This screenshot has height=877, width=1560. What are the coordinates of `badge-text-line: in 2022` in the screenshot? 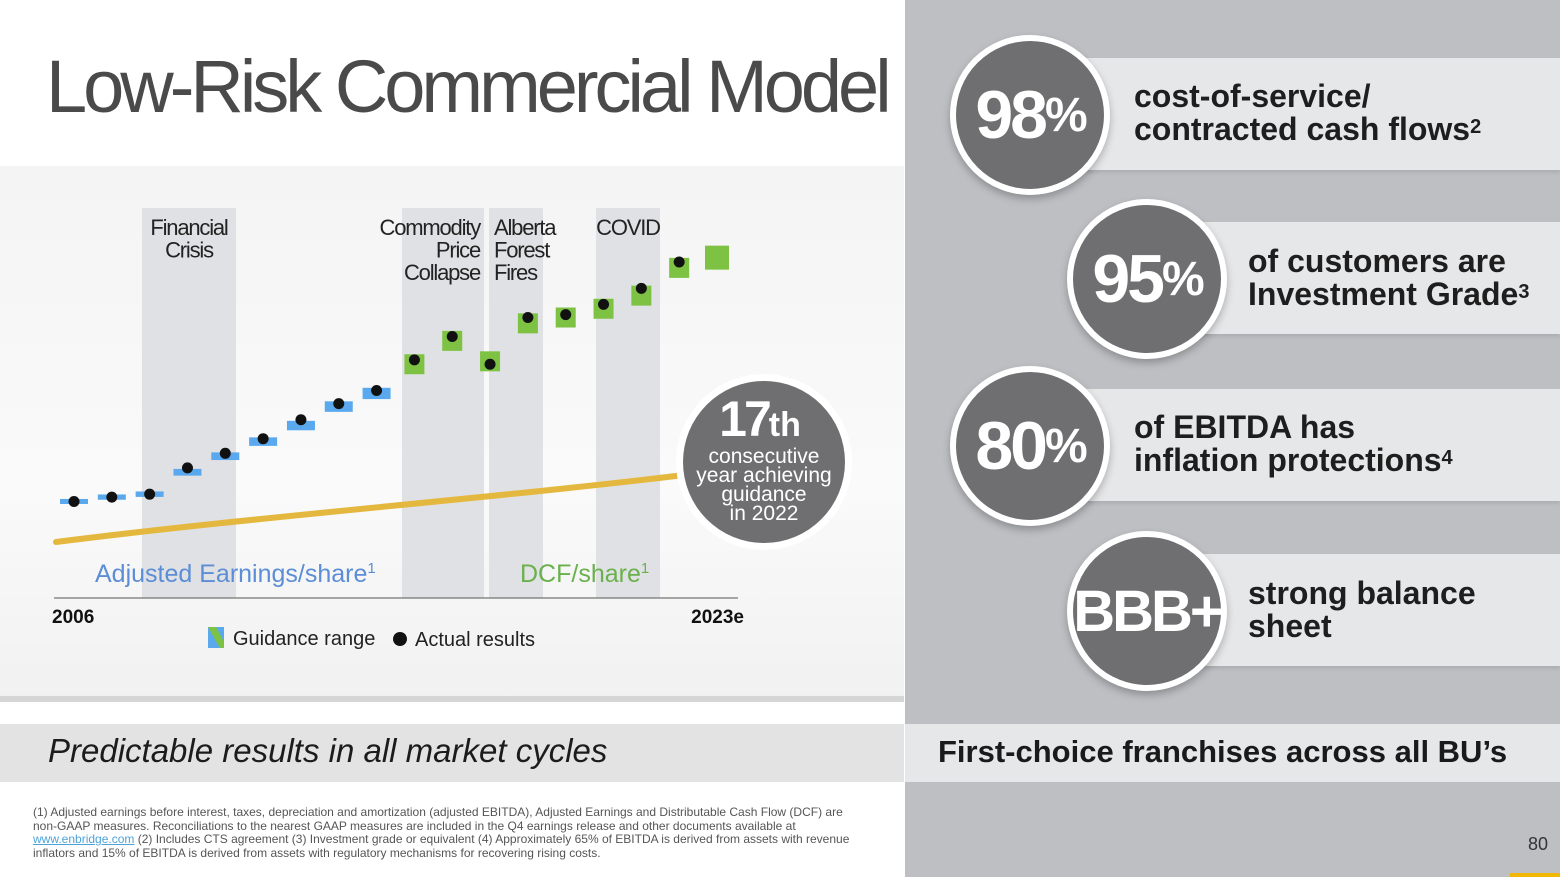 It's located at (764, 513).